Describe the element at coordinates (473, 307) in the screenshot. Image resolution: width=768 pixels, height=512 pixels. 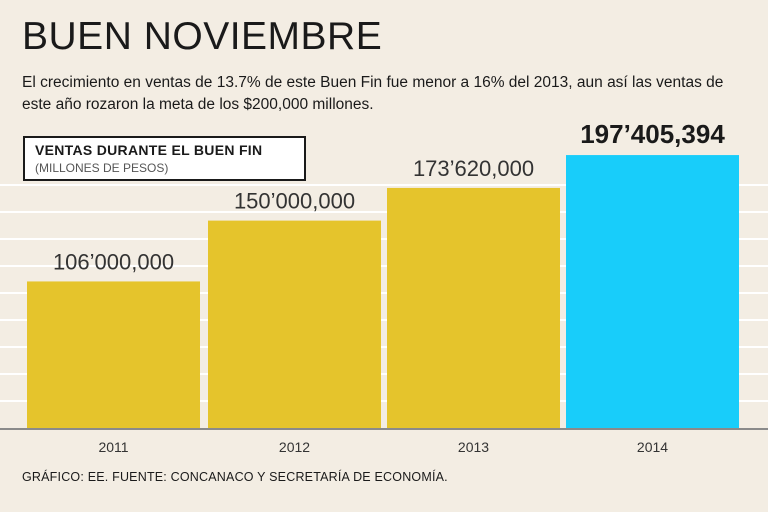
I see `bar-2013` at that location.